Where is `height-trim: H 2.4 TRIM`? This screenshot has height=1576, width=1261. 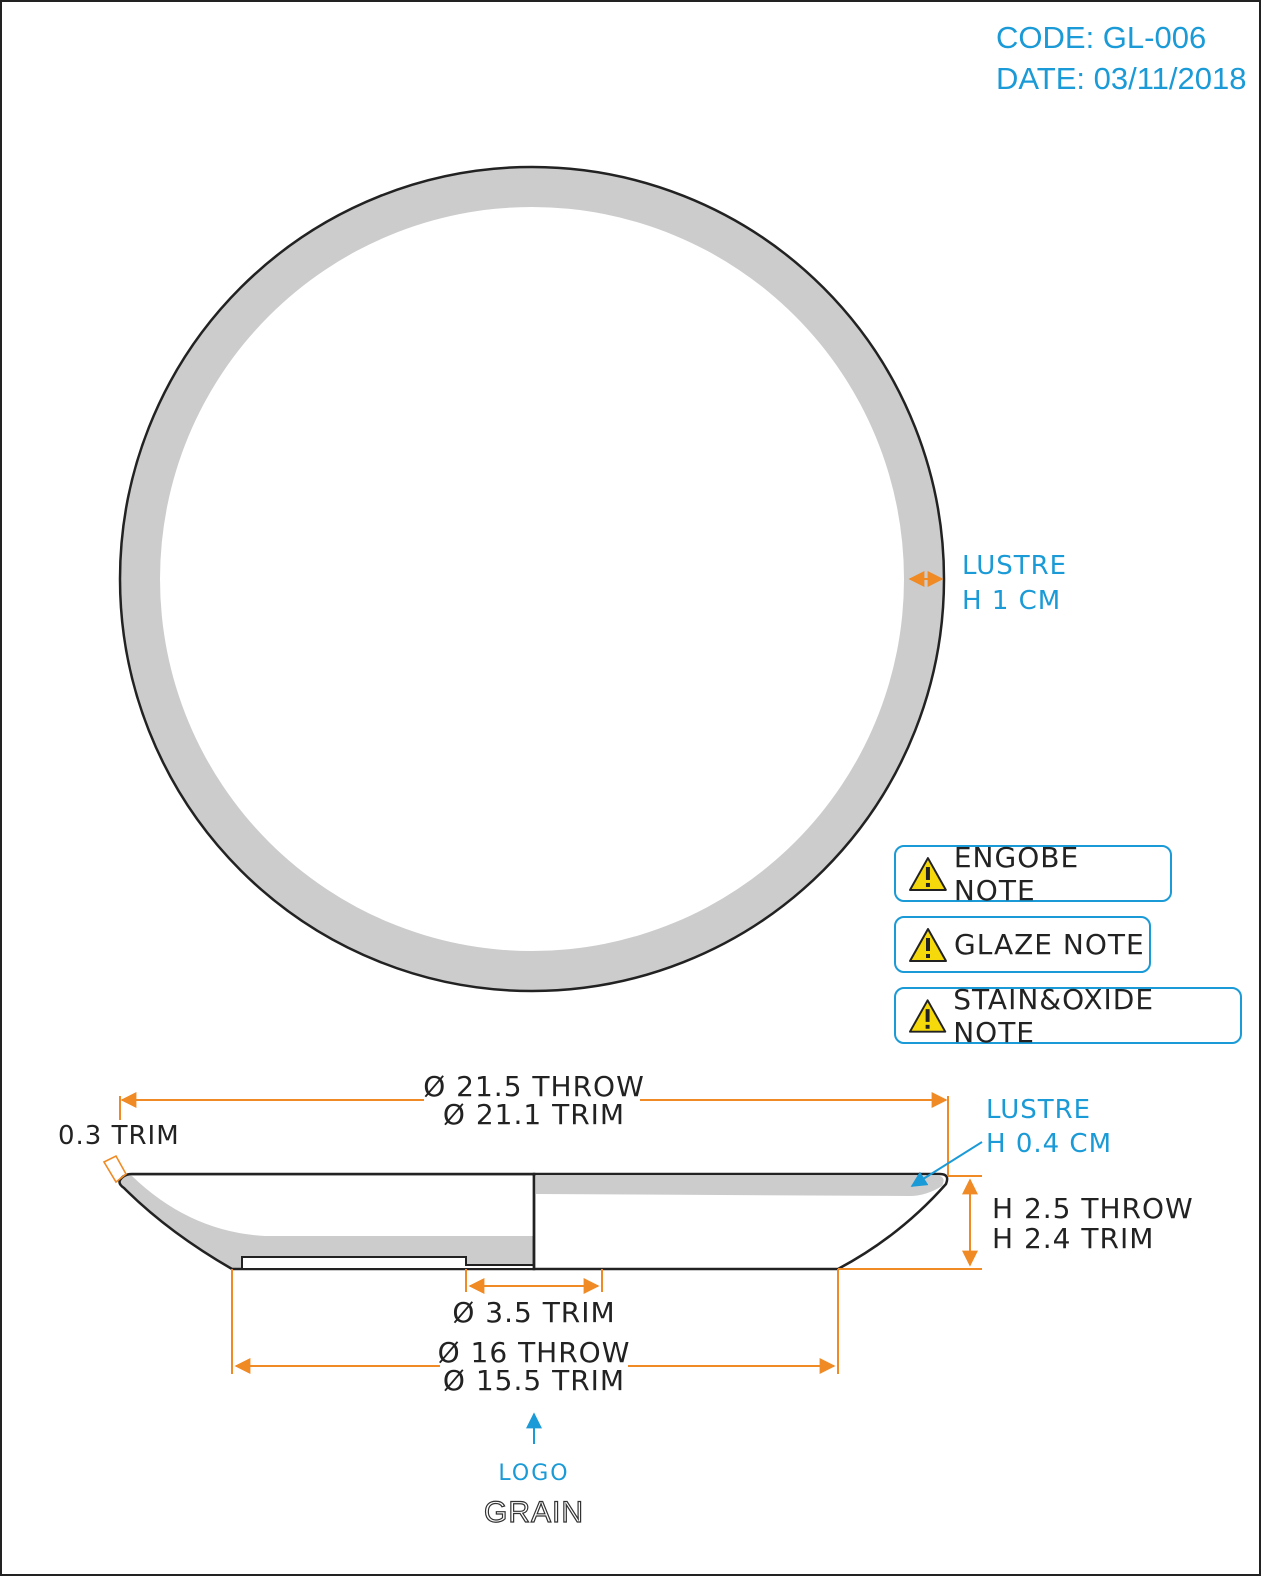 height-trim: H 2.4 TRIM is located at coordinates (1073, 1238).